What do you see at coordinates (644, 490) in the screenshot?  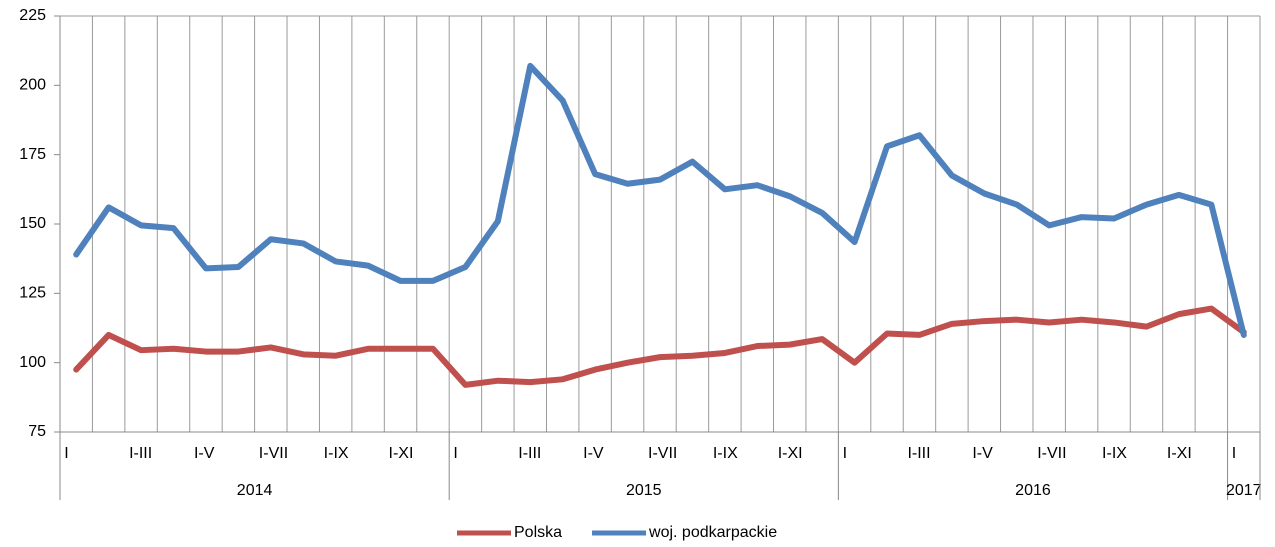 I see `group-label: 2015` at bounding box center [644, 490].